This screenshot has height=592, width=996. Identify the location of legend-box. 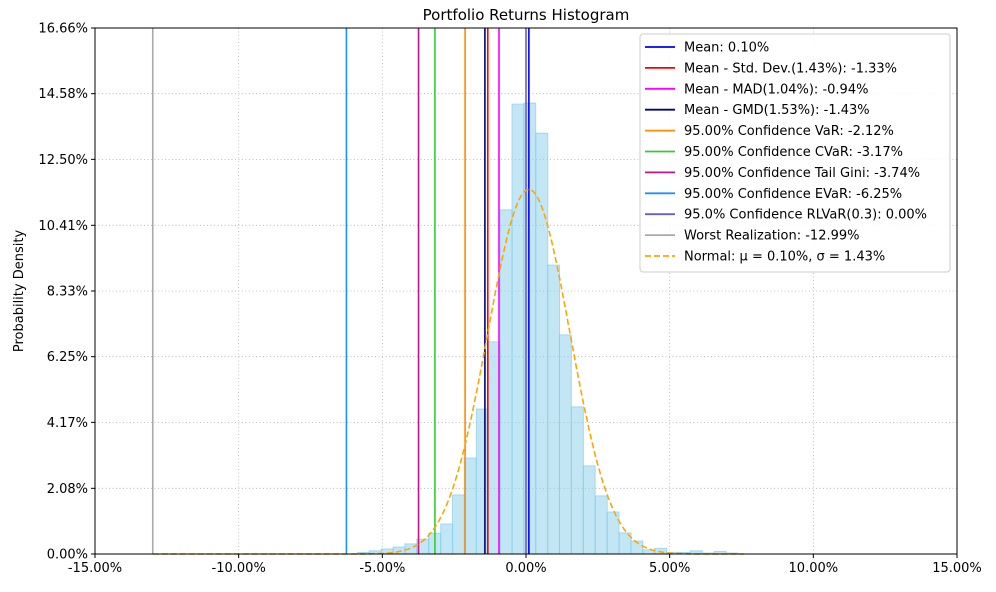
(795, 153).